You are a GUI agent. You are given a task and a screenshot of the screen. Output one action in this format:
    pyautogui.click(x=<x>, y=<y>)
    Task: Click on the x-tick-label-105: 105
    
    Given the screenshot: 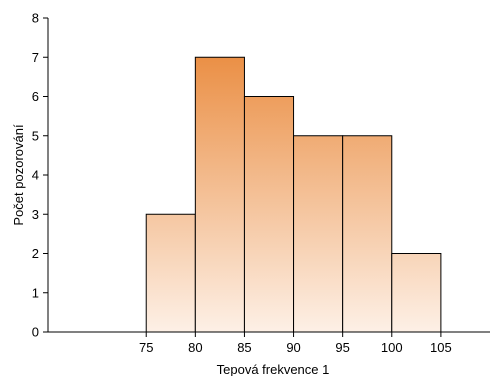 What is the action you would take?
    pyautogui.click(x=441, y=347)
    